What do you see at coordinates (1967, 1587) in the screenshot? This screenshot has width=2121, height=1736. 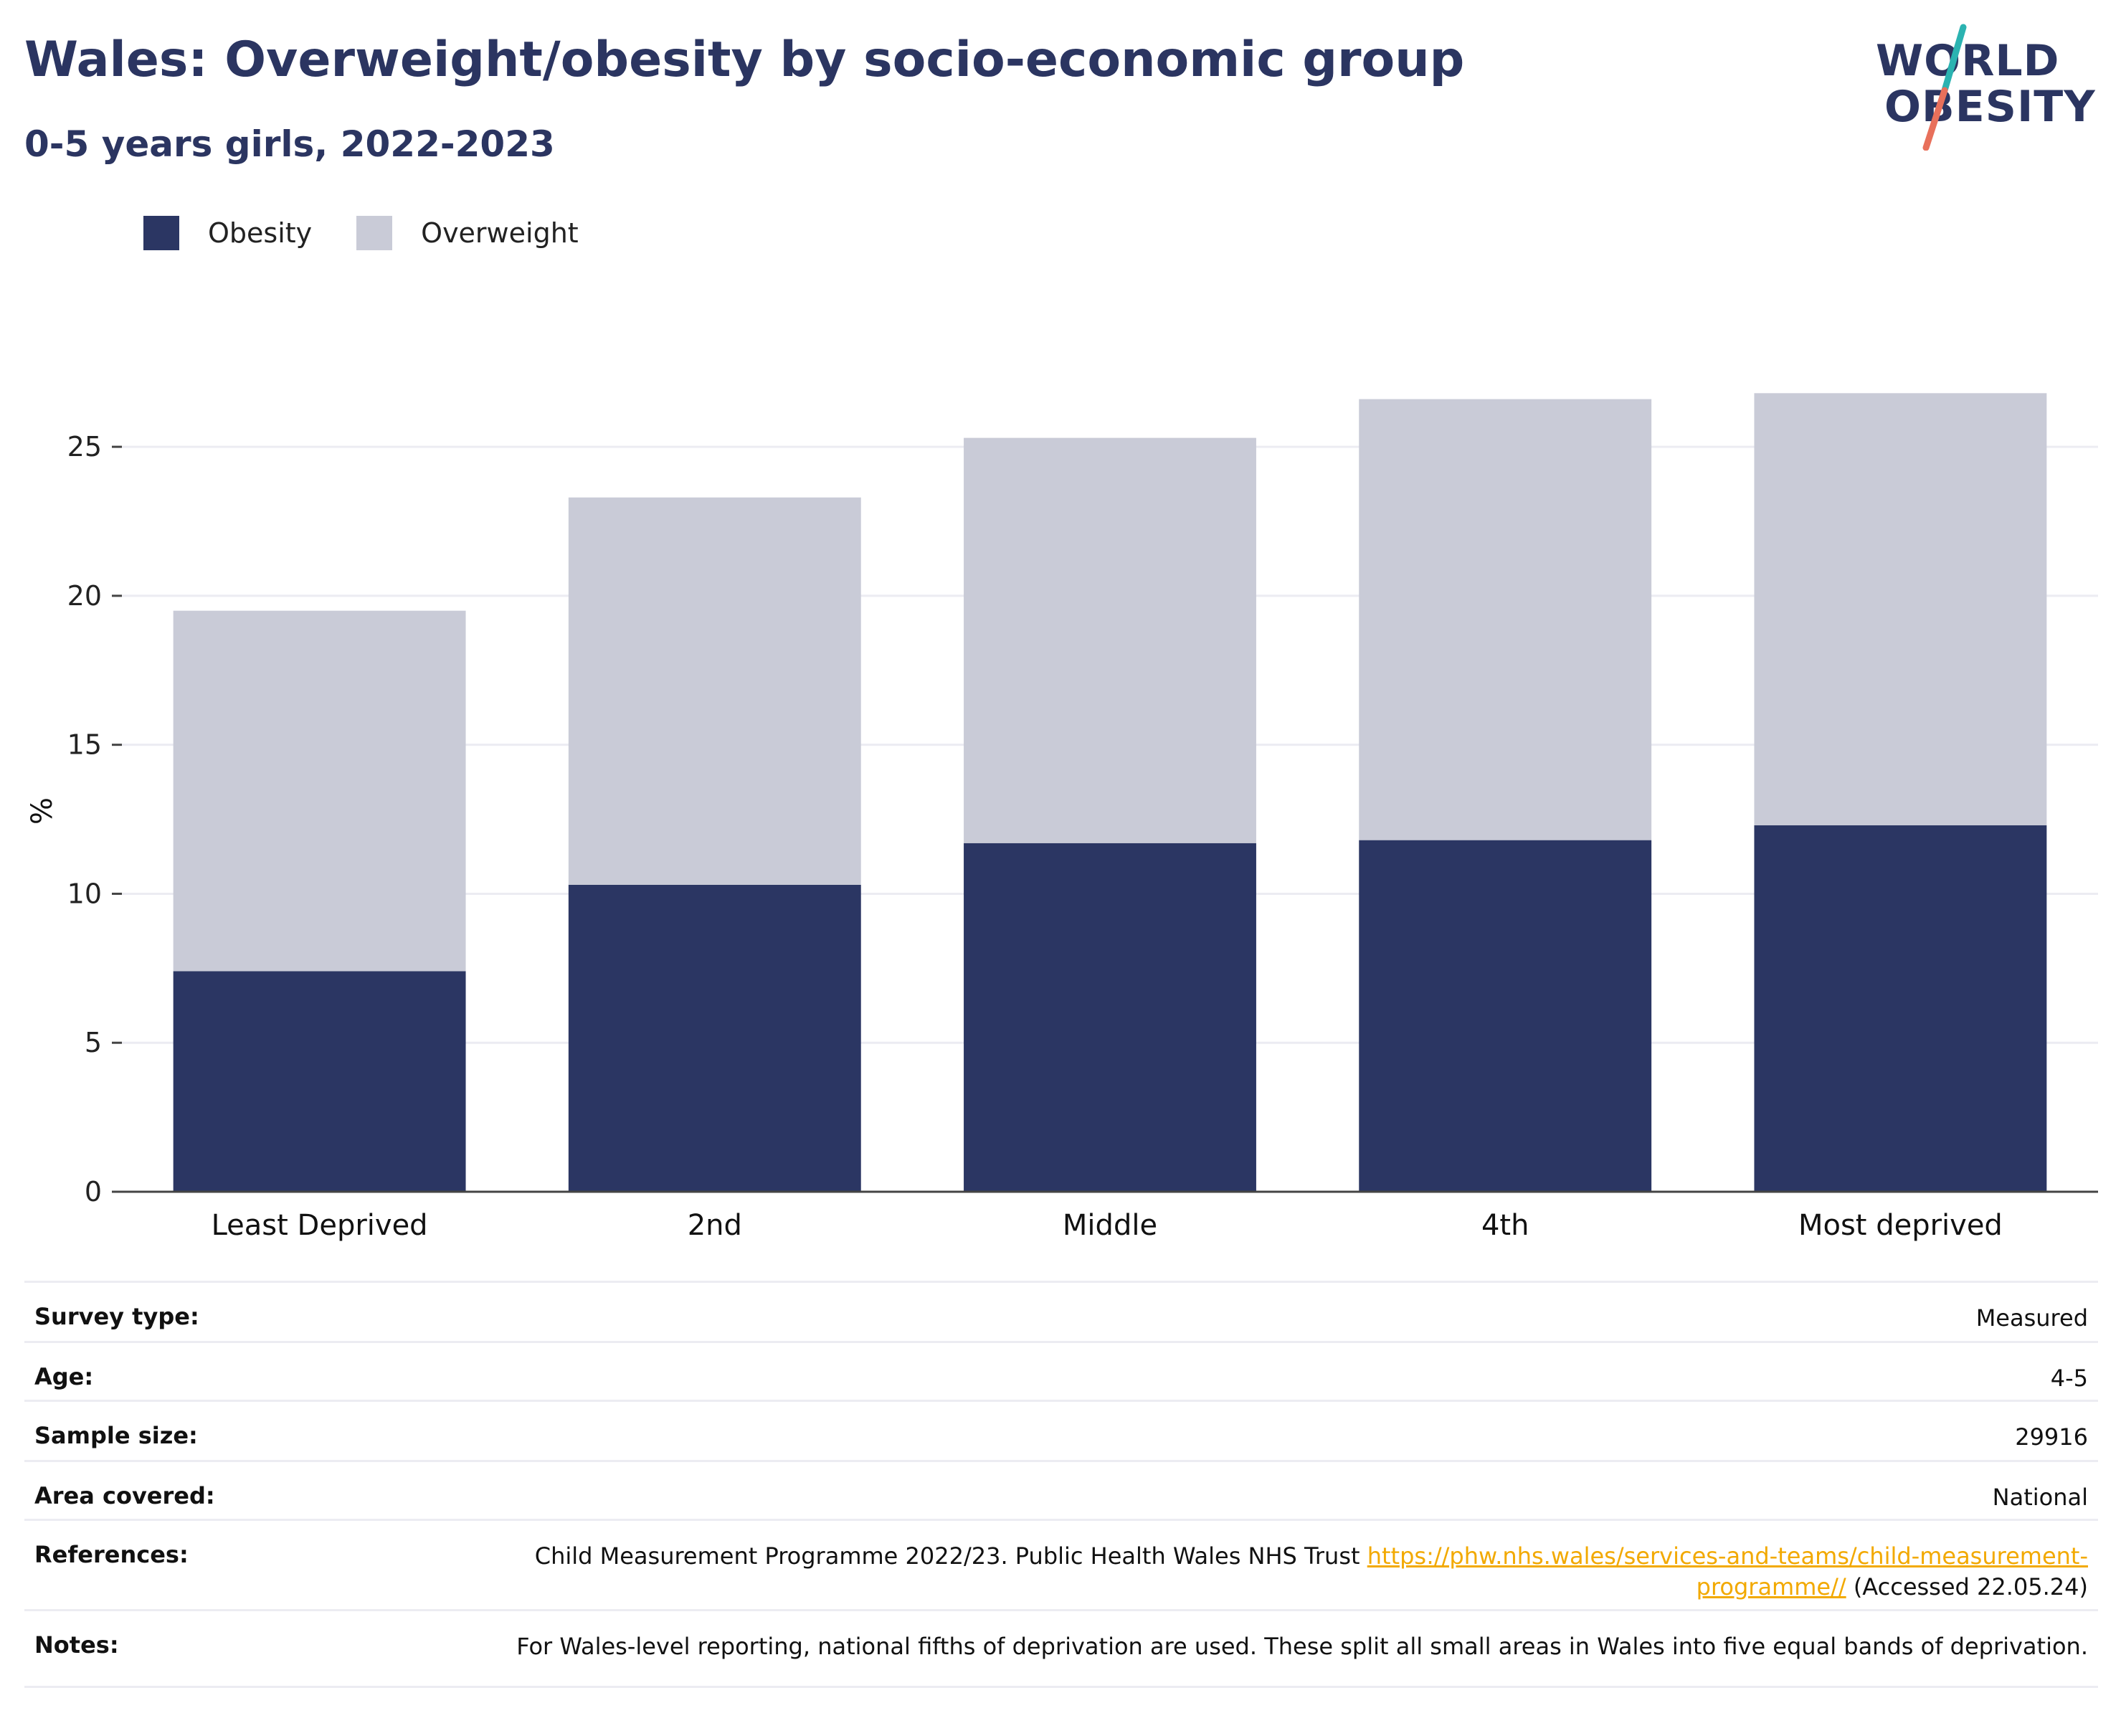 I see `reference-accessed: (Accessed 22.05.24)` at bounding box center [1967, 1587].